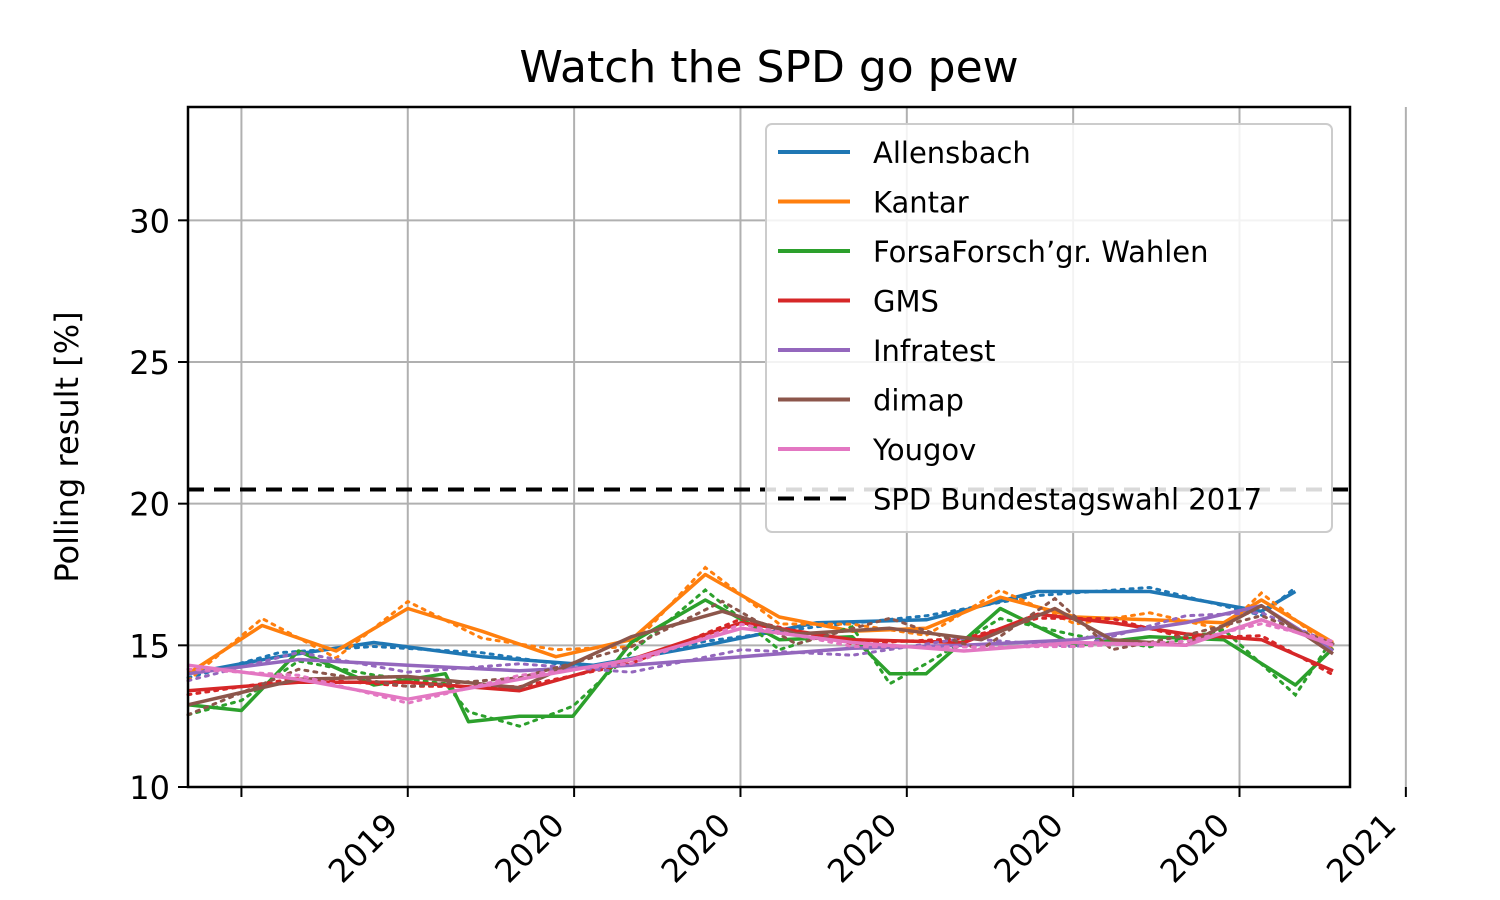 Image resolution: width=1500 pixels, height=900 pixels. I want to click on y-tick-label: 25, so click(149, 363).